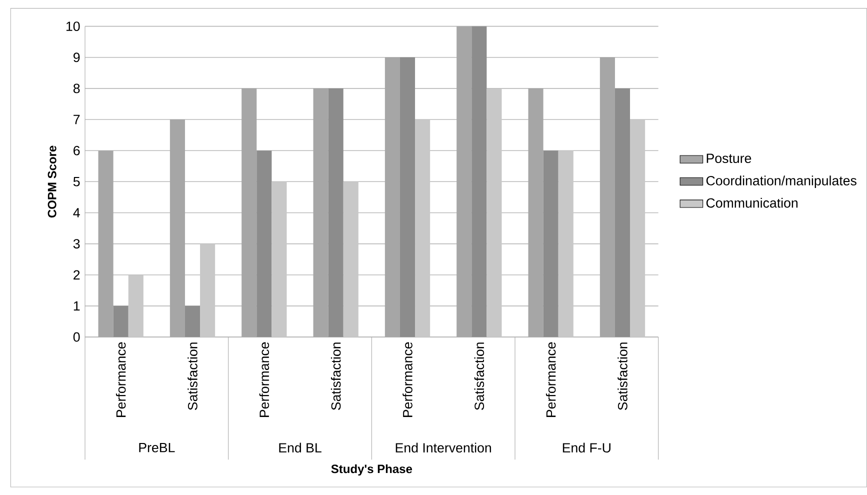 The width and height of the screenshot is (867, 495). Describe the element at coordinates (76, 244) in the screenshot. I see `y-tick-label: 3` at that location.